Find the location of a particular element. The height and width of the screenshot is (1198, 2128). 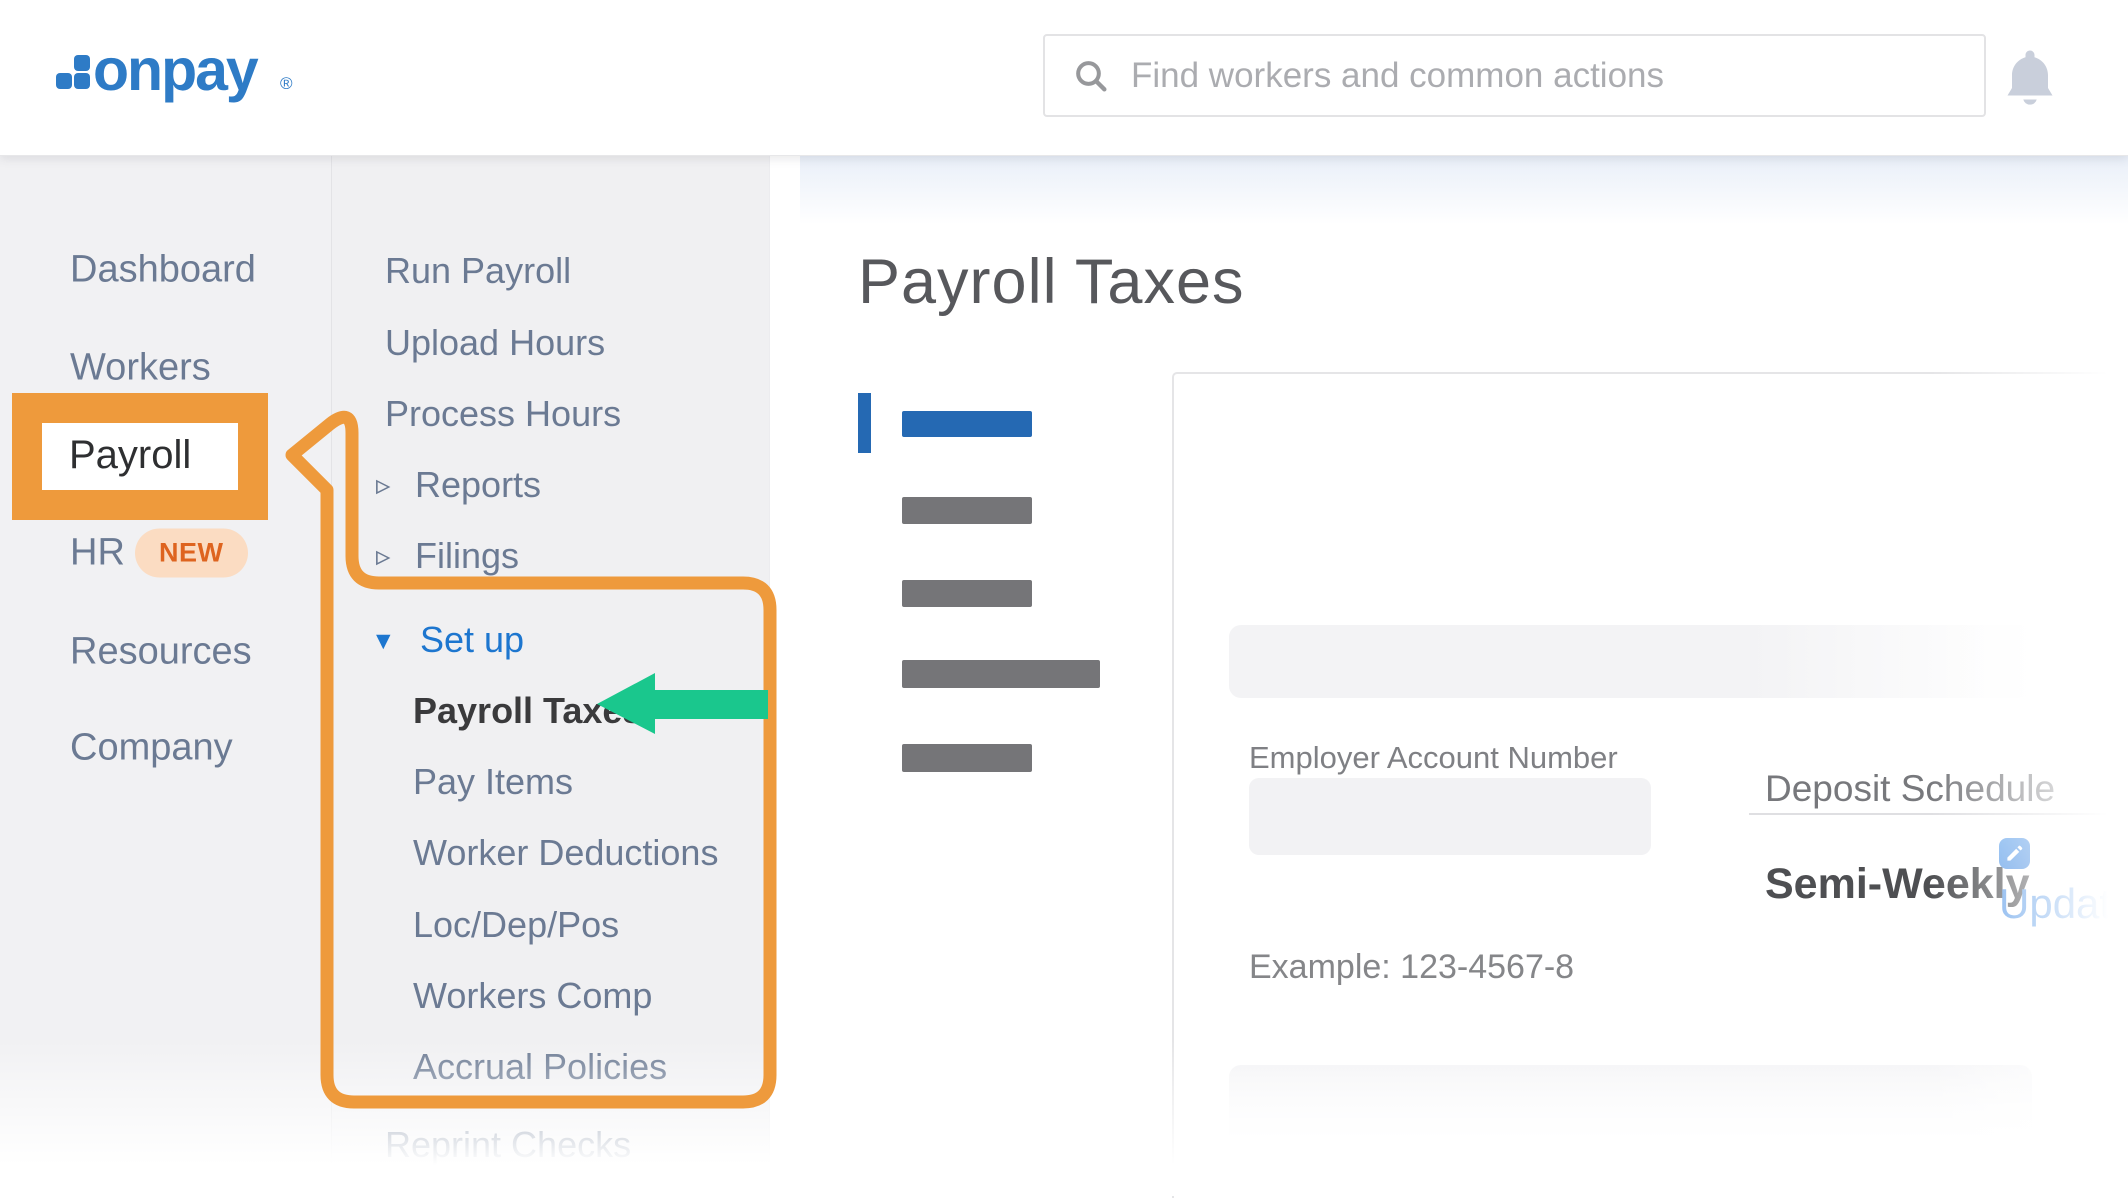

redacted-section-band is located at coordinates (1630, 661).